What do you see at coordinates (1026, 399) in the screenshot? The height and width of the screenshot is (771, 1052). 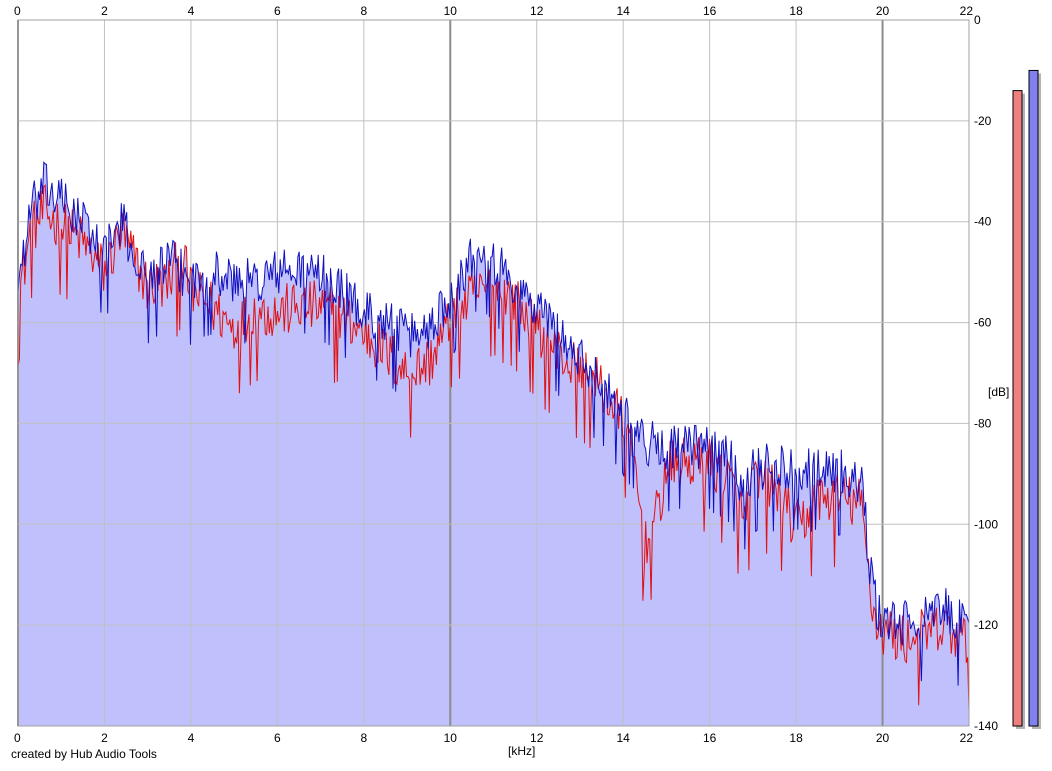 I see `level-meters` at bounding box center [1026, 399].